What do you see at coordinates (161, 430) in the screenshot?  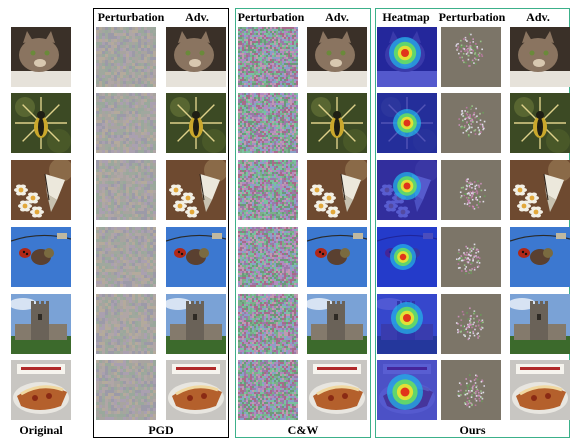 I see `pgd-label: PGD` at bounding box center [161, 430].